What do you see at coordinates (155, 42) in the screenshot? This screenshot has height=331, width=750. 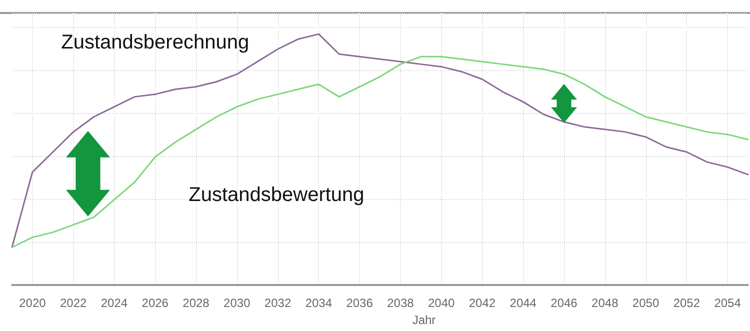 I see `series-label: Zustandsberechnung` at bounding box center [155, 42].